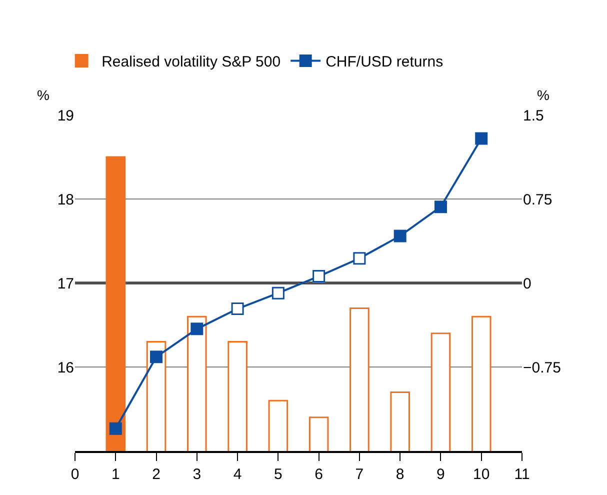  What do you see at coordinates (359, 474) in the screenshot?
I see `x-tick-label: 7` at bounding box center [359, 474].